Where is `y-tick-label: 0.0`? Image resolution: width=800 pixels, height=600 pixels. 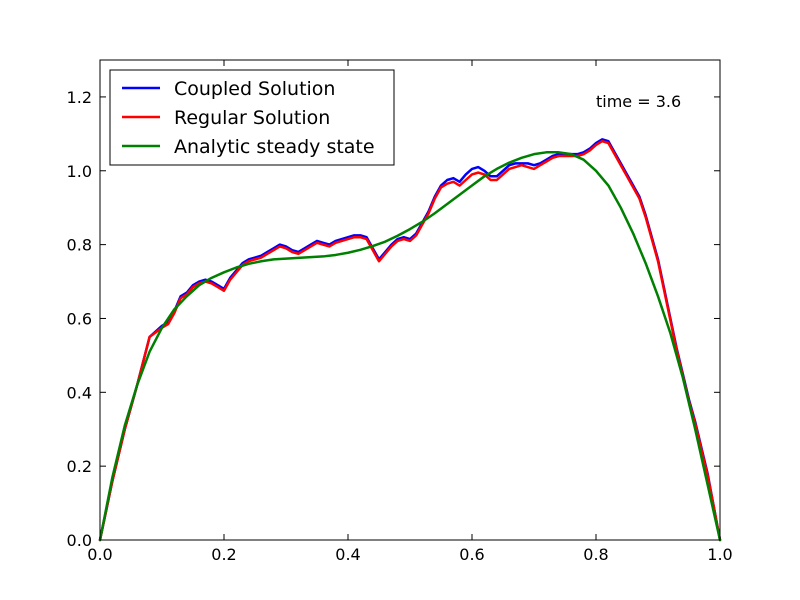 y-tick-label: 0.0 is located at coordinates (79, 540).